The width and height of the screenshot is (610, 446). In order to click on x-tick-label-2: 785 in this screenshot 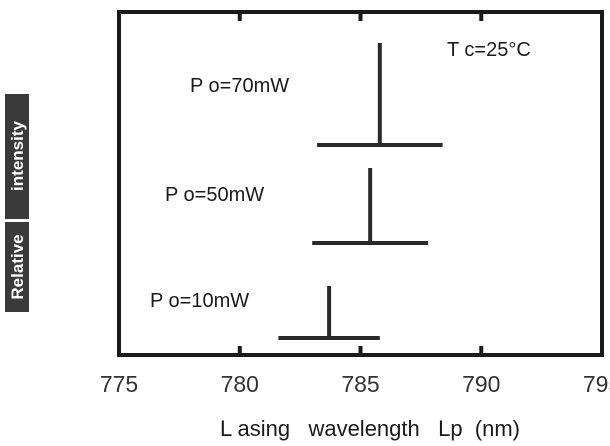, I will do `click(360, 384)`.